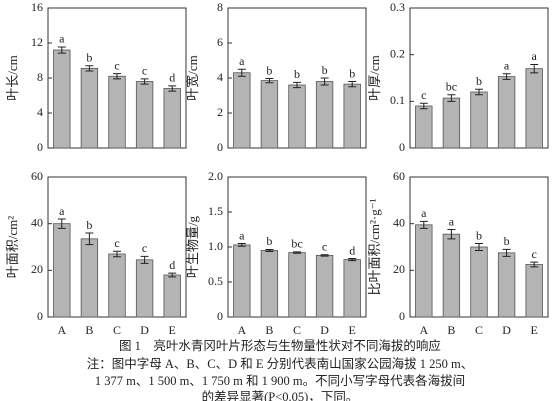 Image resolution: width=560 pixels, height=401 pixels. Describe the element at coordinates (144, 330) in the screenshot. I see `x-tick-label: D` at that location.